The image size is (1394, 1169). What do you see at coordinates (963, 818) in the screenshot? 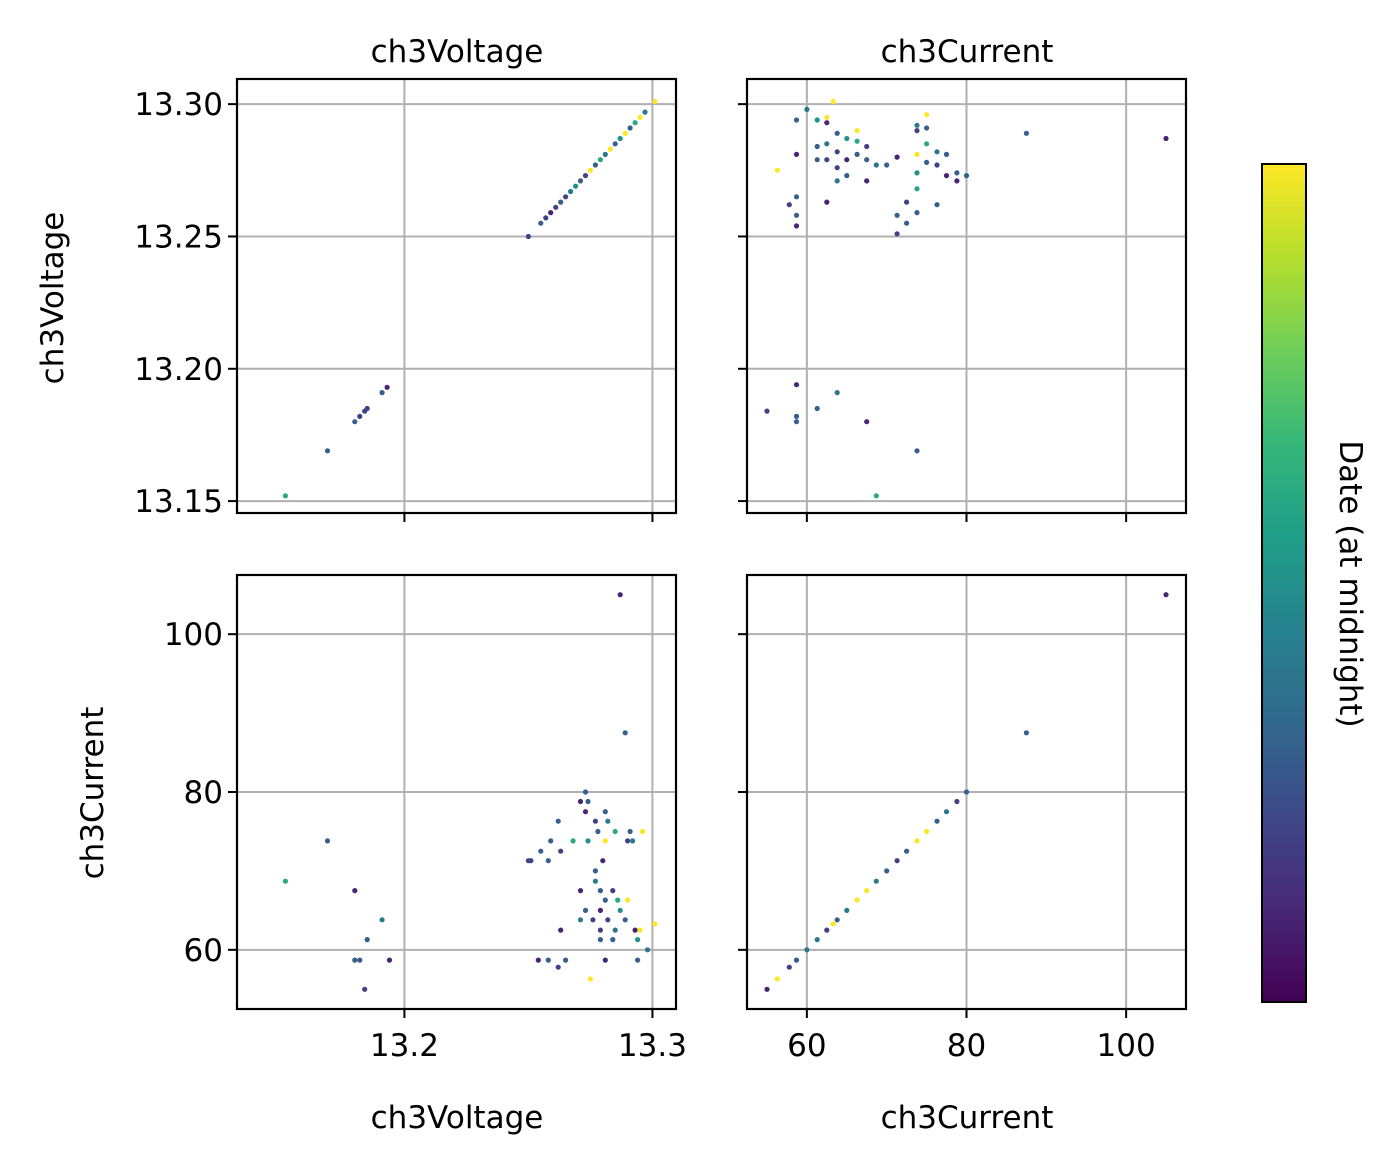
I see `panel-current-vs-current: 60 80 100` at bounding box center [963, 818].